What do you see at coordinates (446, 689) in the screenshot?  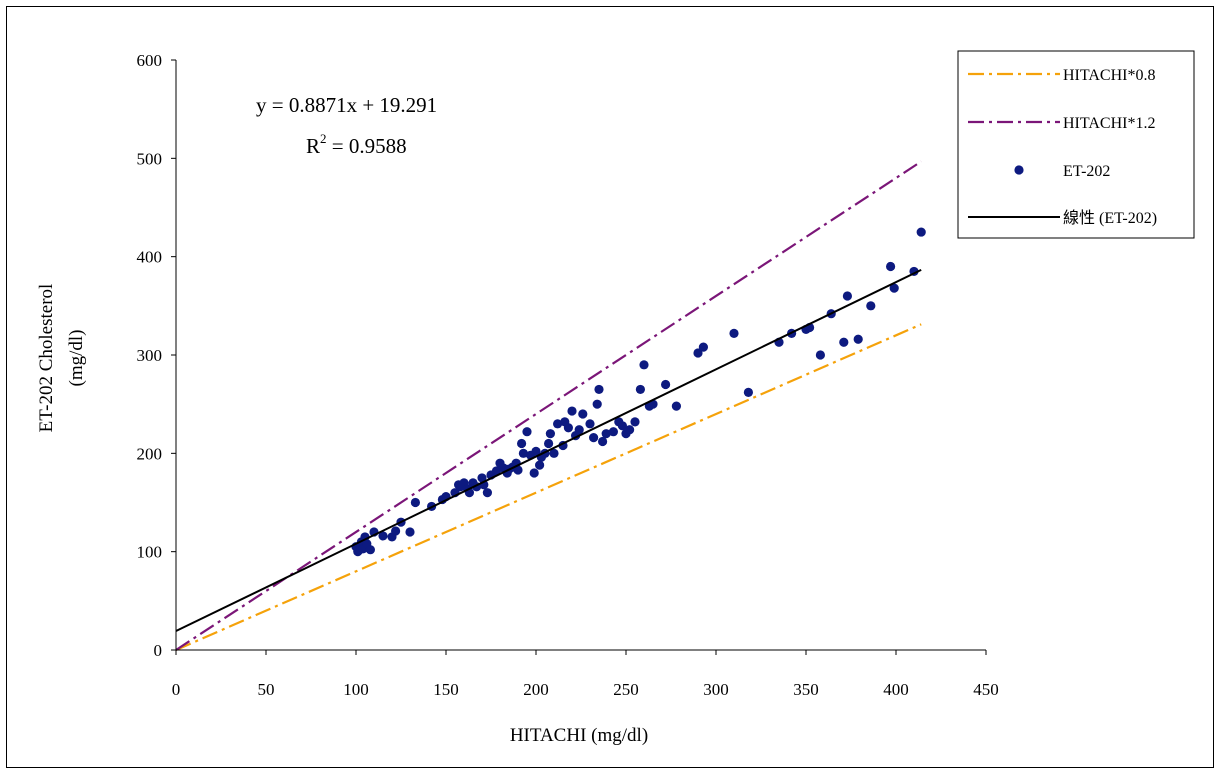 I see `x-tick-label: 150` at bounding box center [446, 689].